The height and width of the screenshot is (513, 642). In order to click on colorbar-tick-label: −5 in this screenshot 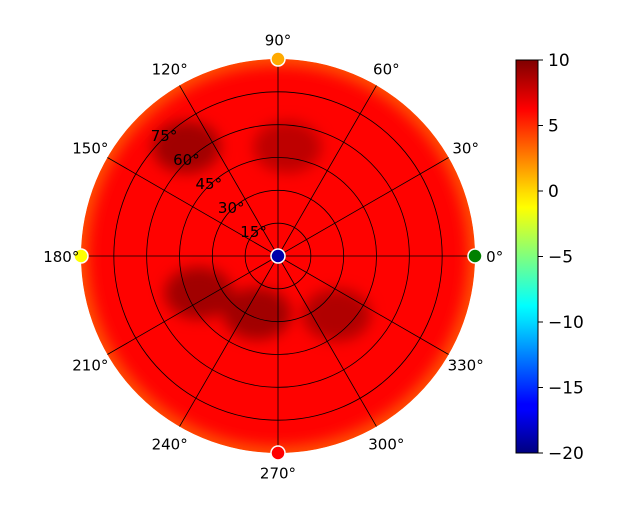, I will do `click(560, 258)`.